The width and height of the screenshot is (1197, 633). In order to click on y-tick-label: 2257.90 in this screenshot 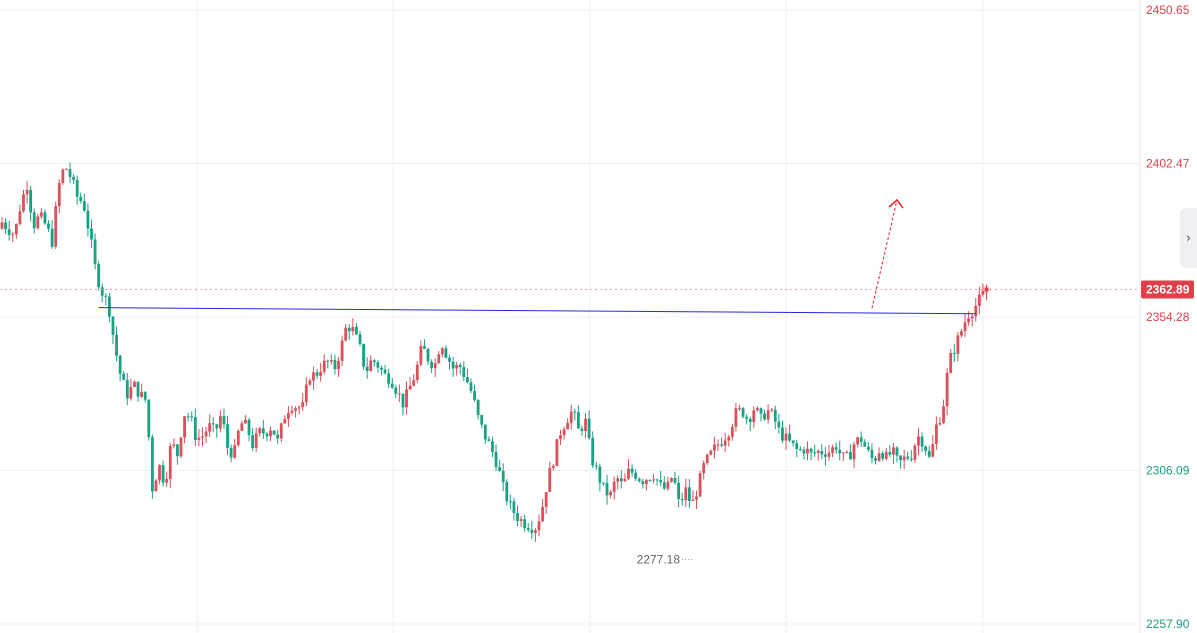, I will do `click(1168, 624)`.